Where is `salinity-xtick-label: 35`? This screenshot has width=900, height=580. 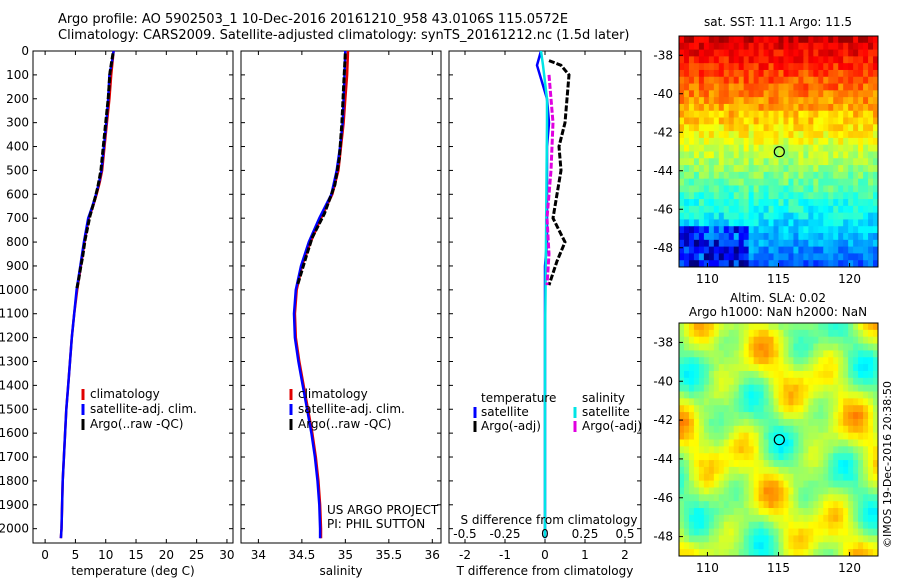
salinity-xtick-label: 35 is located at coordinates (345, 555).